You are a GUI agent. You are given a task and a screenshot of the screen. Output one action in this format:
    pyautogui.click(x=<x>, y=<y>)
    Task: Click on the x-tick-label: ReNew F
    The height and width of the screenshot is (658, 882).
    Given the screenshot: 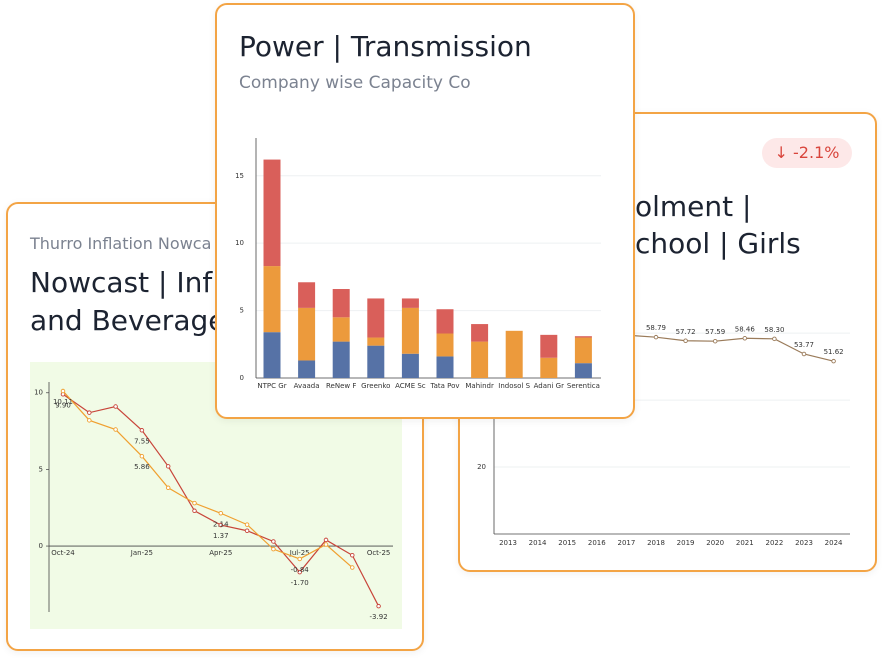 What is the action you would take?
    pyautogui.click(x=341, y=386)
    